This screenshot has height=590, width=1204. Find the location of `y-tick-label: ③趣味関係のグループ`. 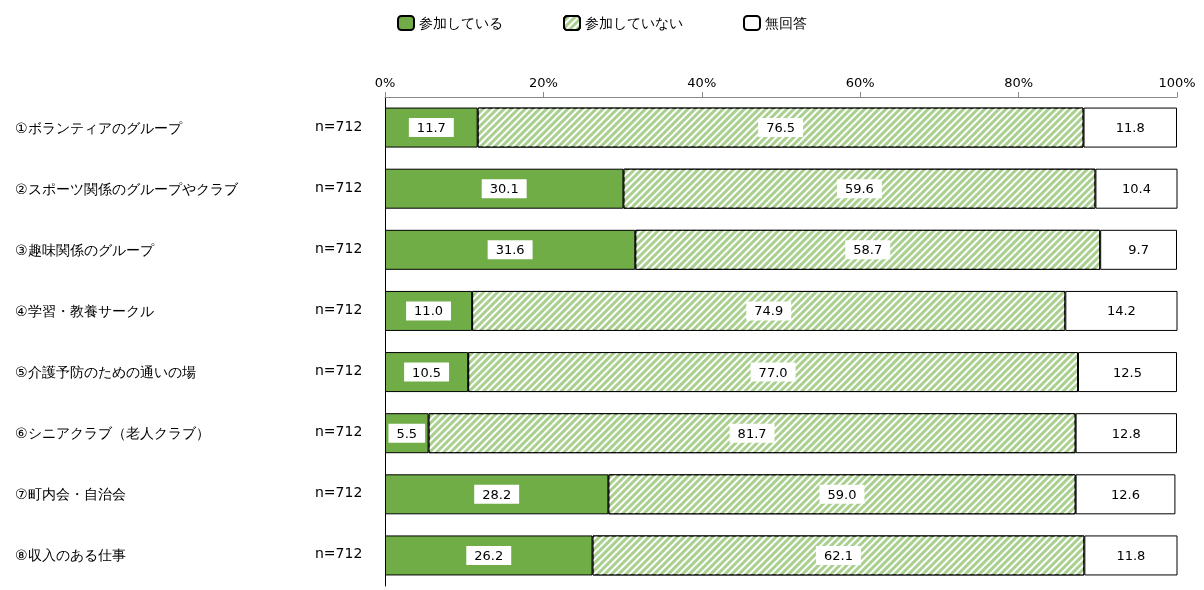

y-tick-label: ③趣味関係のグループ is located at coordinates (85, 249).